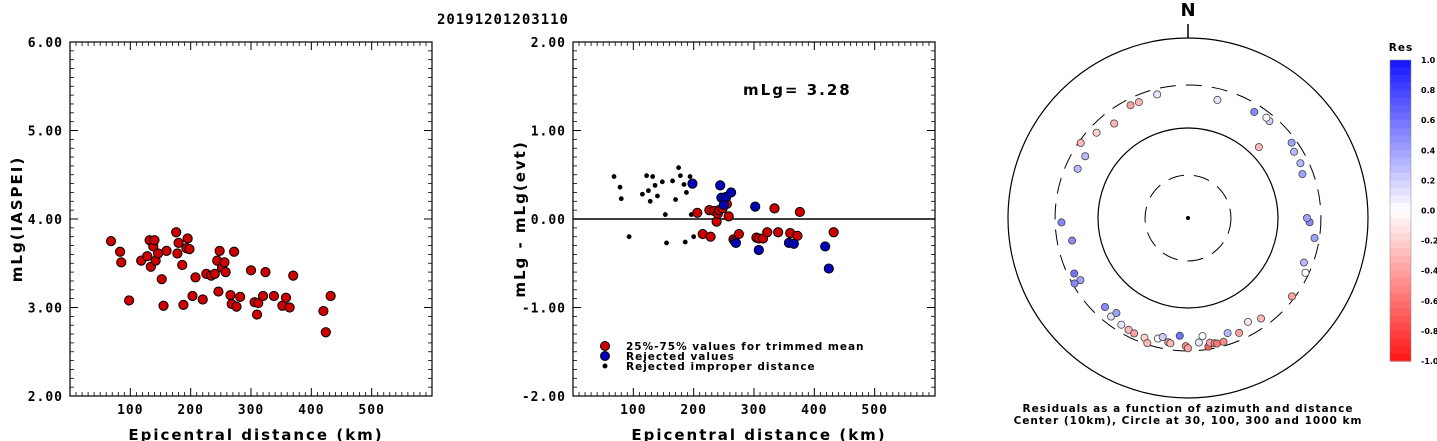 This screenshot has width=1437, height=441. What do you see at coordinates (1429, 241) in the screenshot?
I see `colorbar-tick-label: -0.2` at bounding box center [1429, 241].